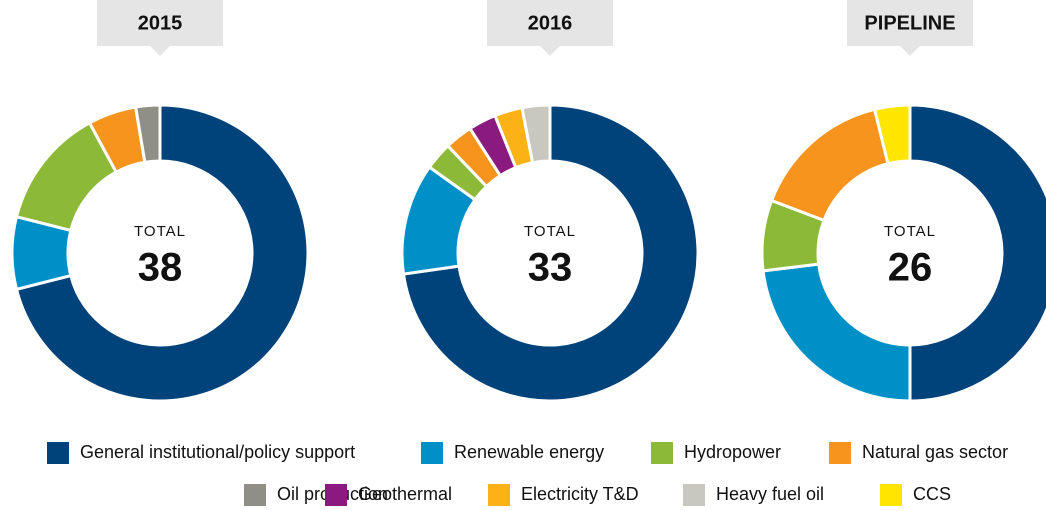 Image resolution: width=1046 pixels, height=511 pixels. Describe the element at coordinates (580, 494) in the screenshot. I see `legend-label: Electricity T&D` at that location.